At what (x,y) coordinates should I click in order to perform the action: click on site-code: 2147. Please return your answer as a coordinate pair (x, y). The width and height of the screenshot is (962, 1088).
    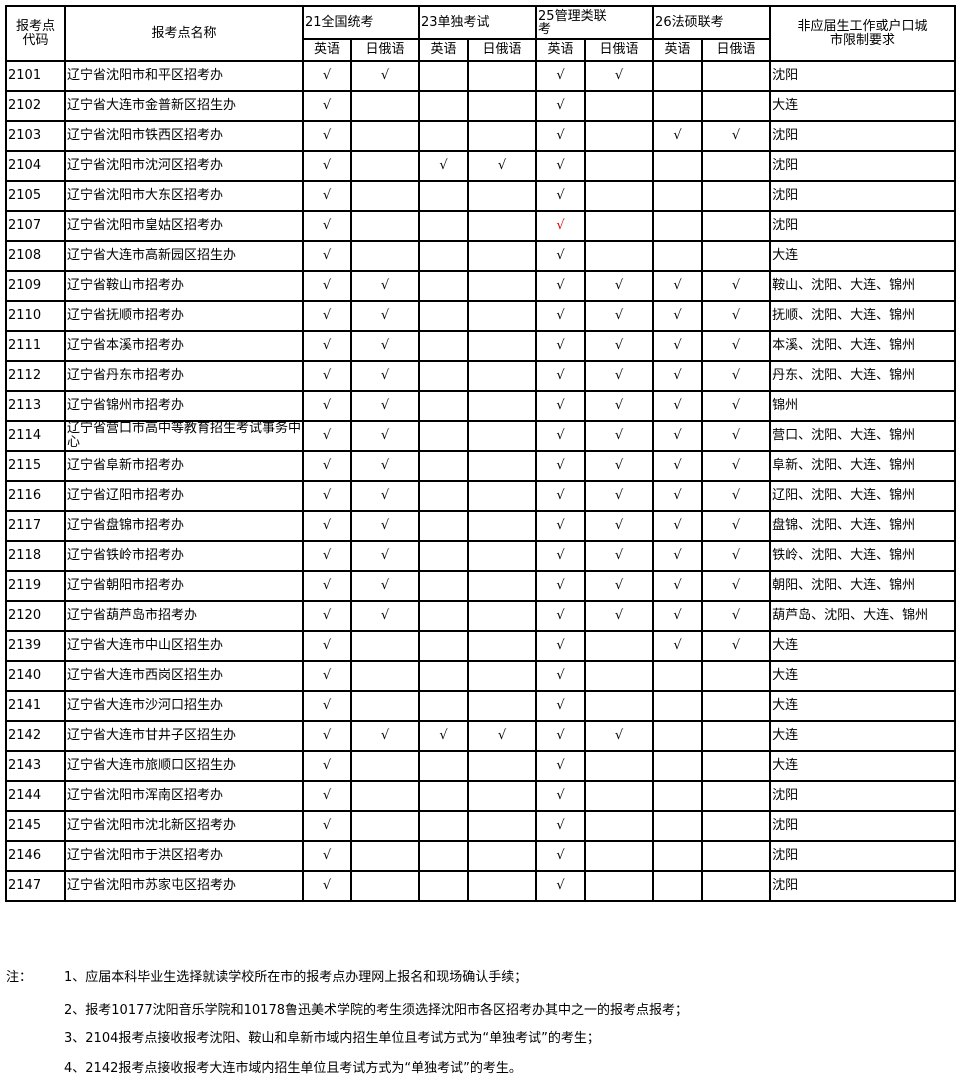
    Looking at the image, I should click on (35, 886).